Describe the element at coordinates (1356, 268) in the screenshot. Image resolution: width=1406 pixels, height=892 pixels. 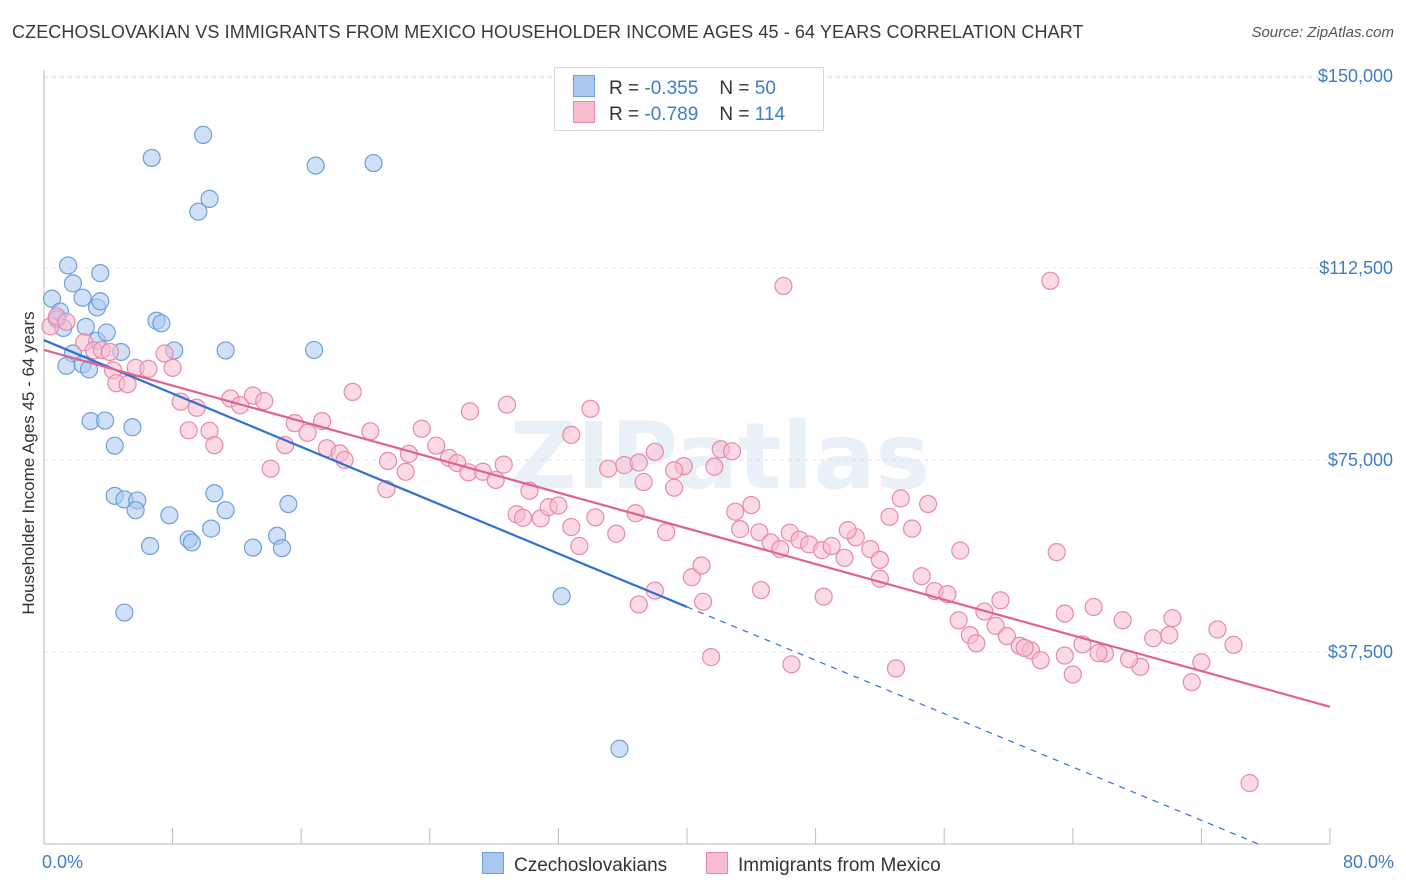
I see `y-tick-label: $112,500` at that location.